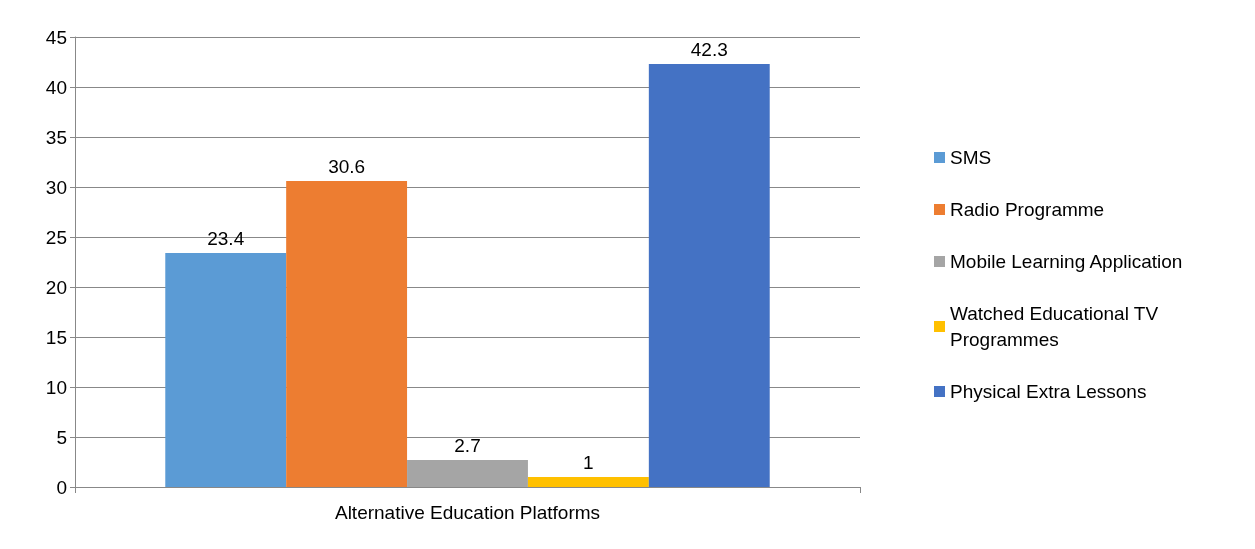 This screenshot has width=1255, height=549. What do you see at coordinates (56, 387) in the screenshot?
I see `y-tick-label: 10` at bounding box center [56, 387].